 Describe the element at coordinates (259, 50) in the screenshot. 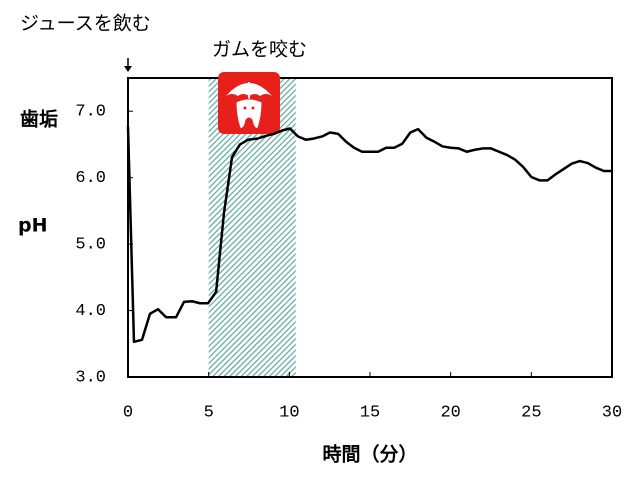

I see `annotation: ガムを咬む` at that location.